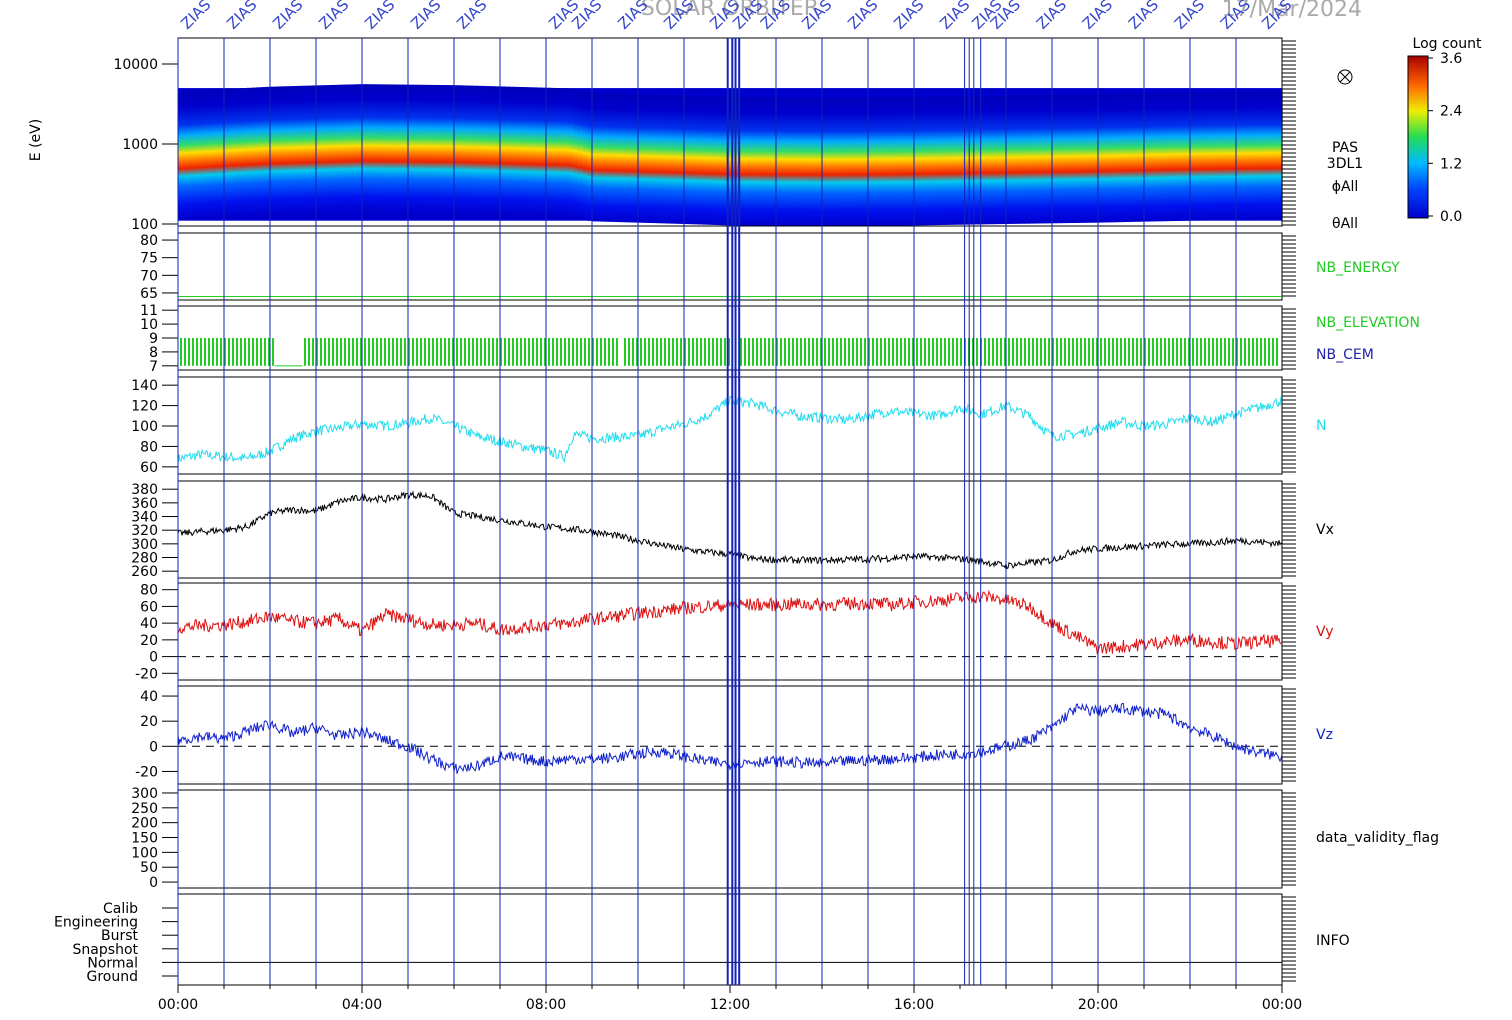 This screenshot has height=1020, width=1512. What do you see at coordinates (1451, 164) in the screenshot?
I see `colorbar-tick-label: 1.2` at bounding box center [1451, 164].